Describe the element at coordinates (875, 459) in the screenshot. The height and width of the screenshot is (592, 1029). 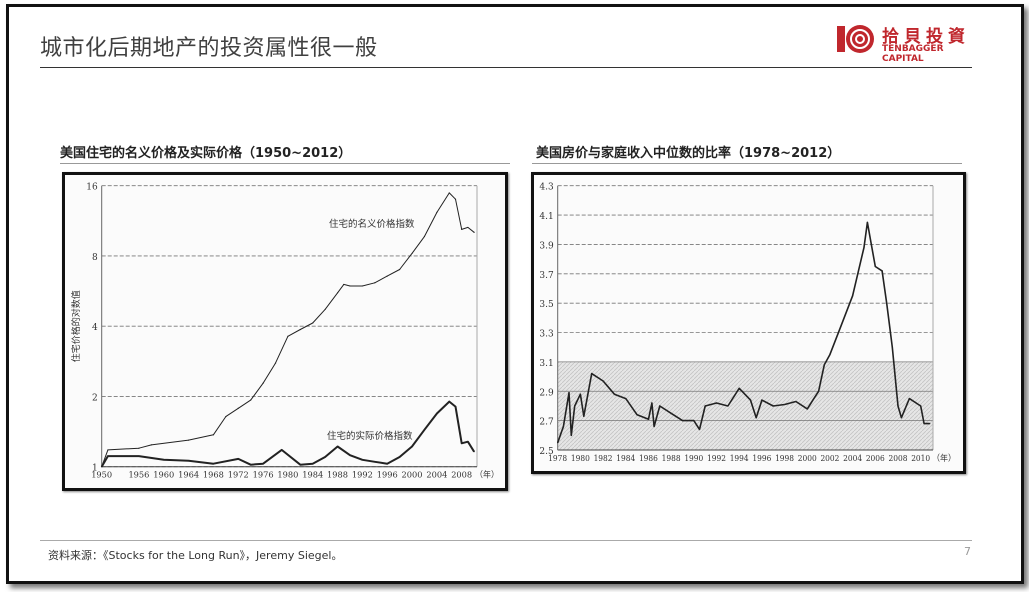
I see `x-tick-label: 2006` at that location.